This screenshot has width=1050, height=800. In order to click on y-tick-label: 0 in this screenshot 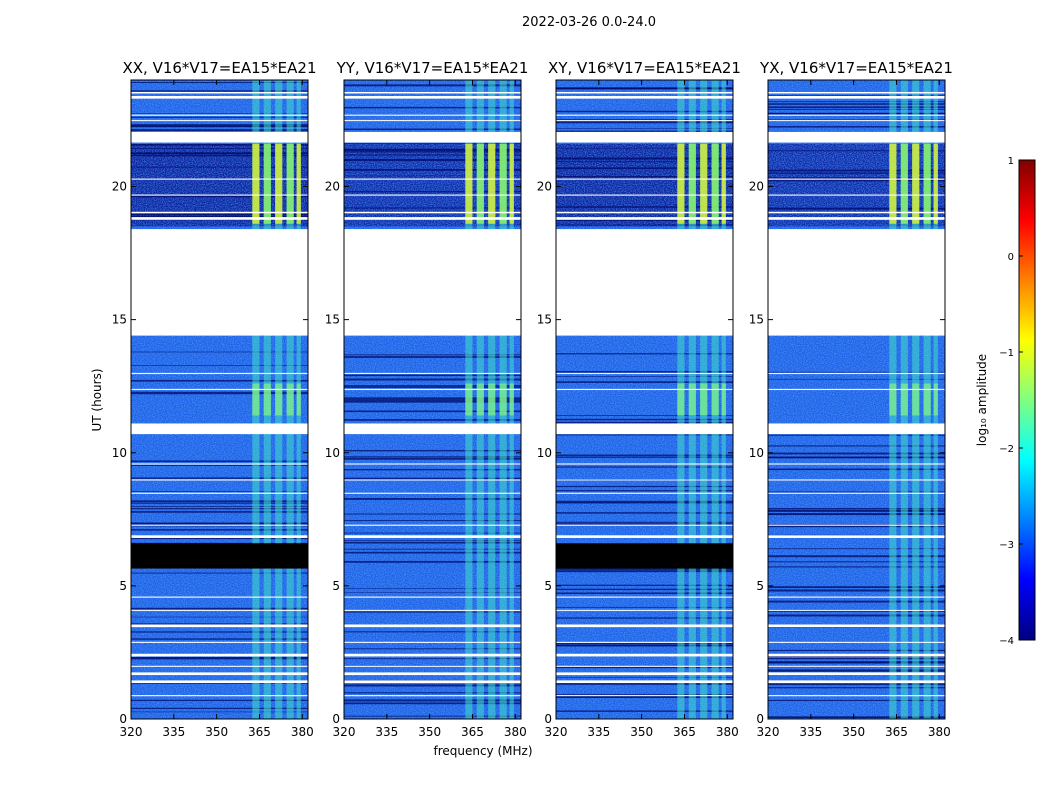, I will do `click(548, 719)`.